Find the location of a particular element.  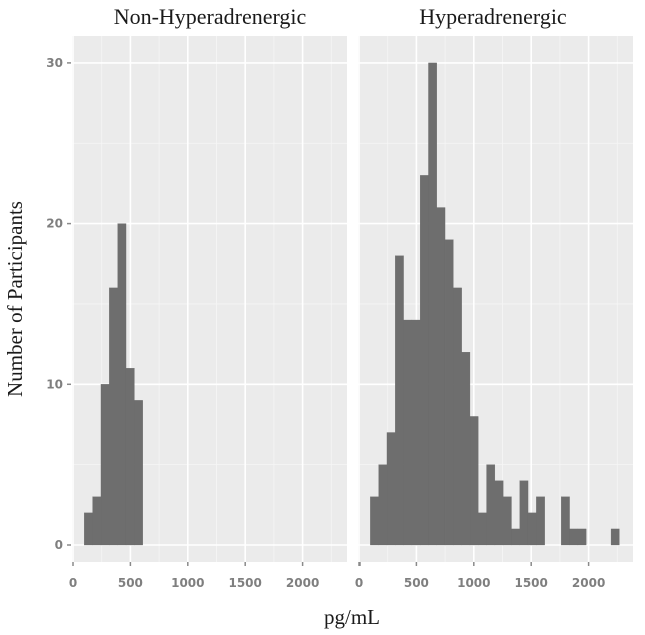

y-tick-label: 10 is located at coordinates (54, 384).